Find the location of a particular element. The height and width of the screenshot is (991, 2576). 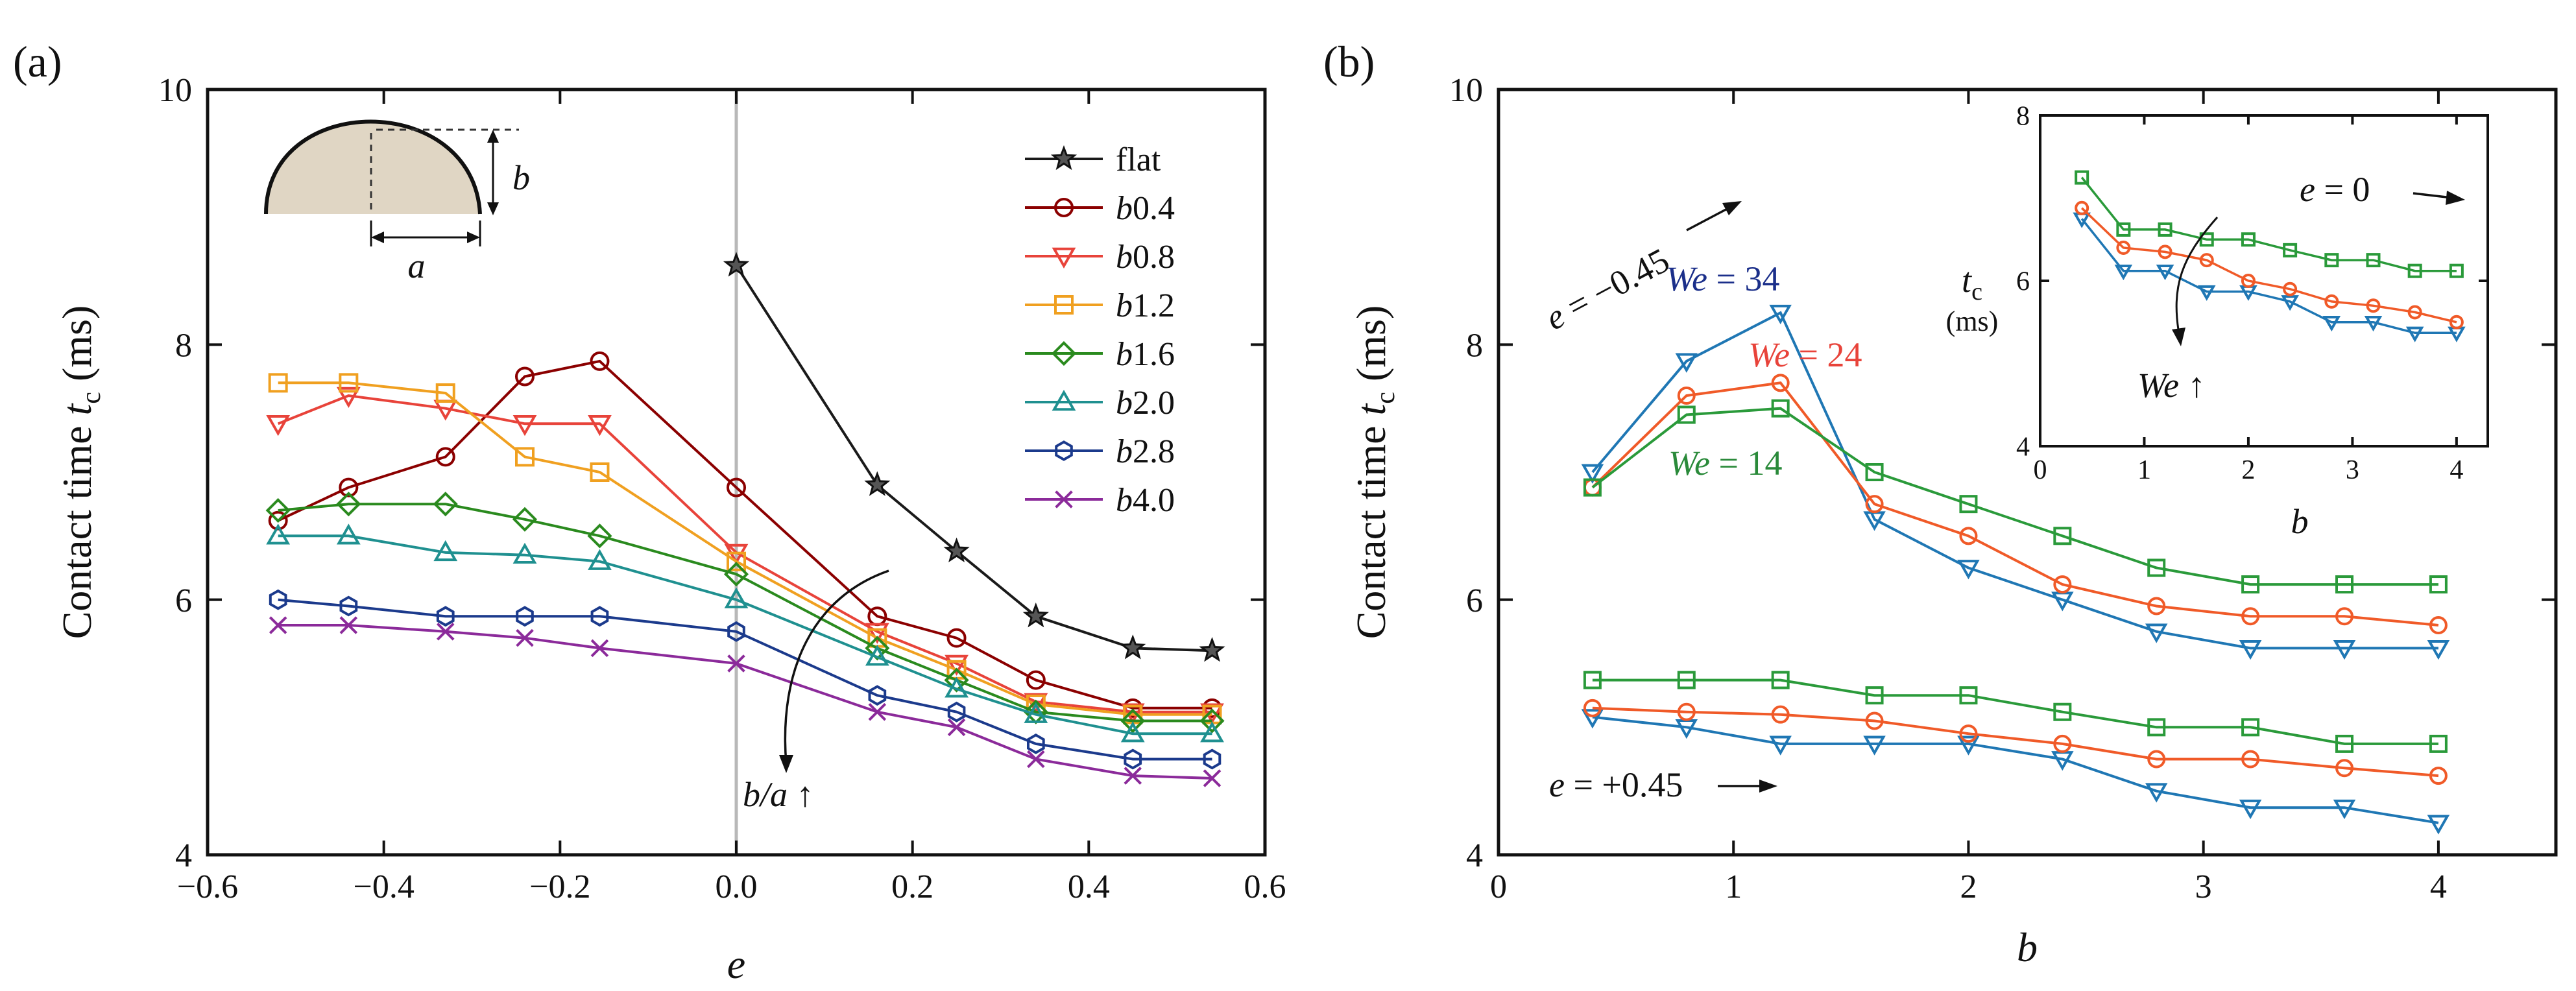

e-neg-arrow is located at coordinates (1709, 219).